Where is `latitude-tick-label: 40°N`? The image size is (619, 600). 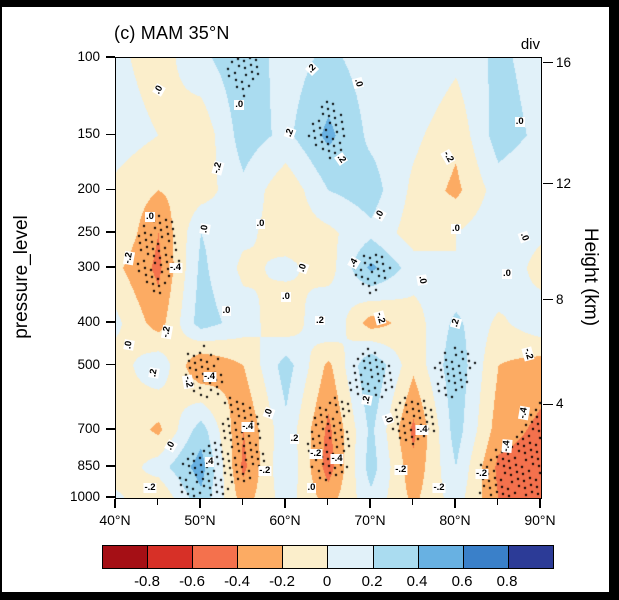 latitude-tick-label: 40°N is located at coordinates (115, 520).